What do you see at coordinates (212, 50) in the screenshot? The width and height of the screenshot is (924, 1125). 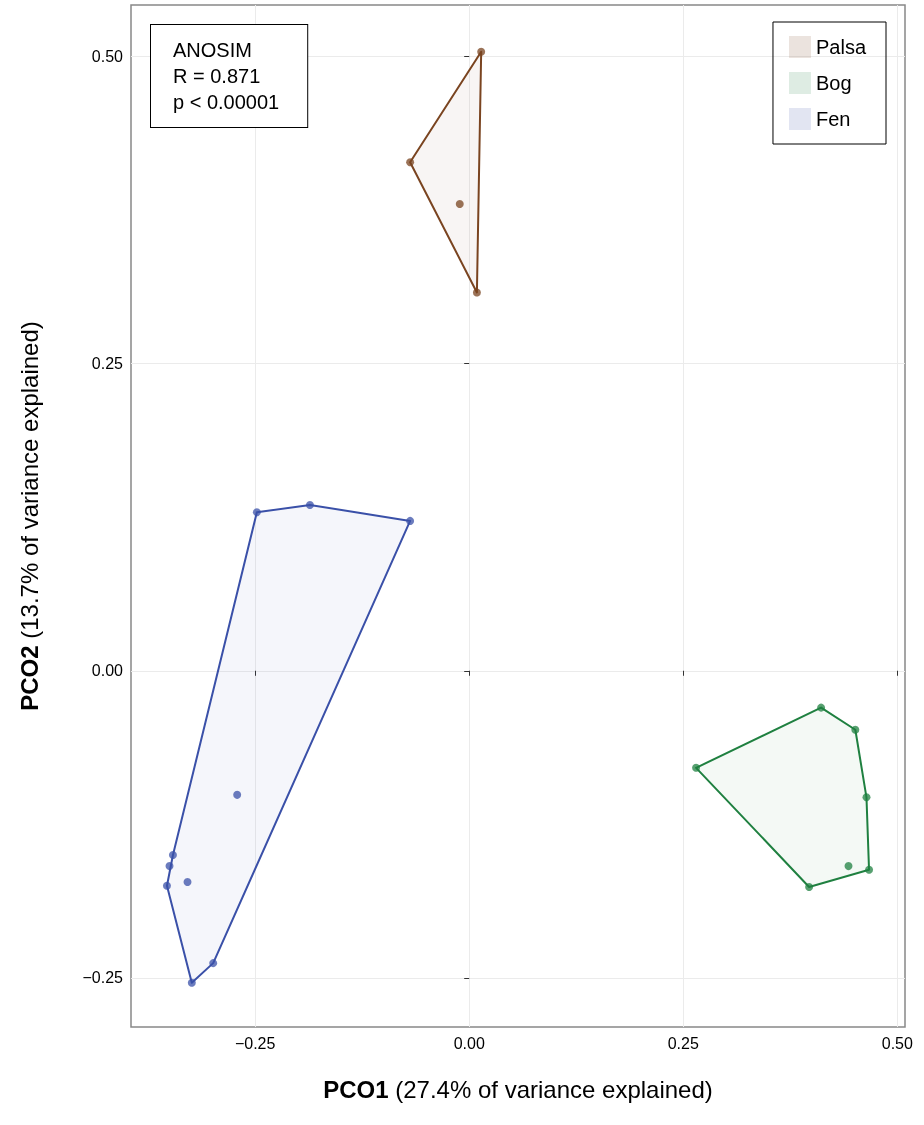 I see `annotation: ANOSIM` at bounding box center [212, 50].